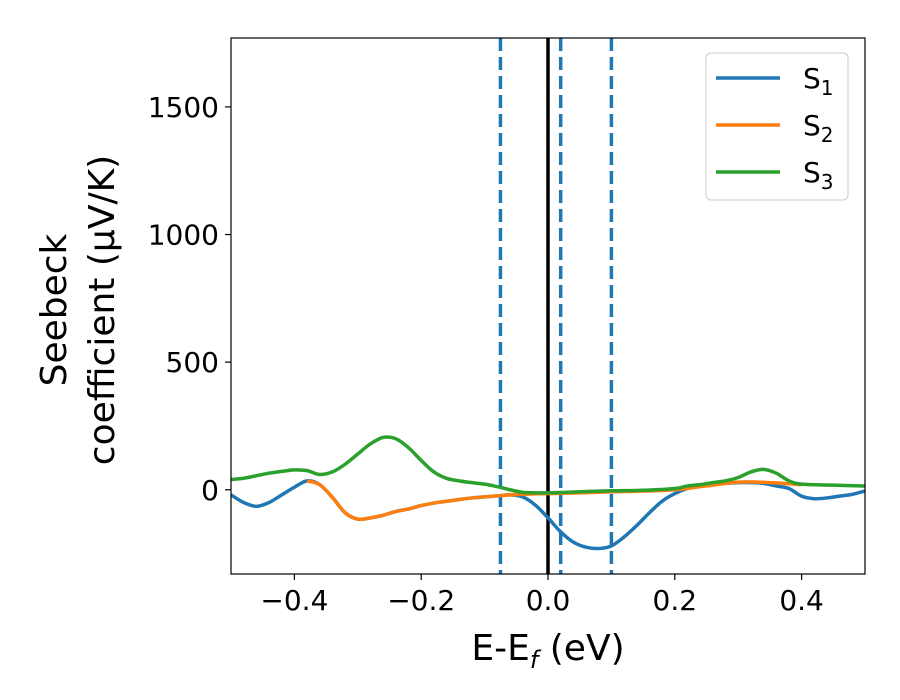 The image size is (900, 700). What do you see at coordinates (54, 309) in the screenshot?
I see `y-axis-label-line1: Seebeck` at bounding box center [54, 309].